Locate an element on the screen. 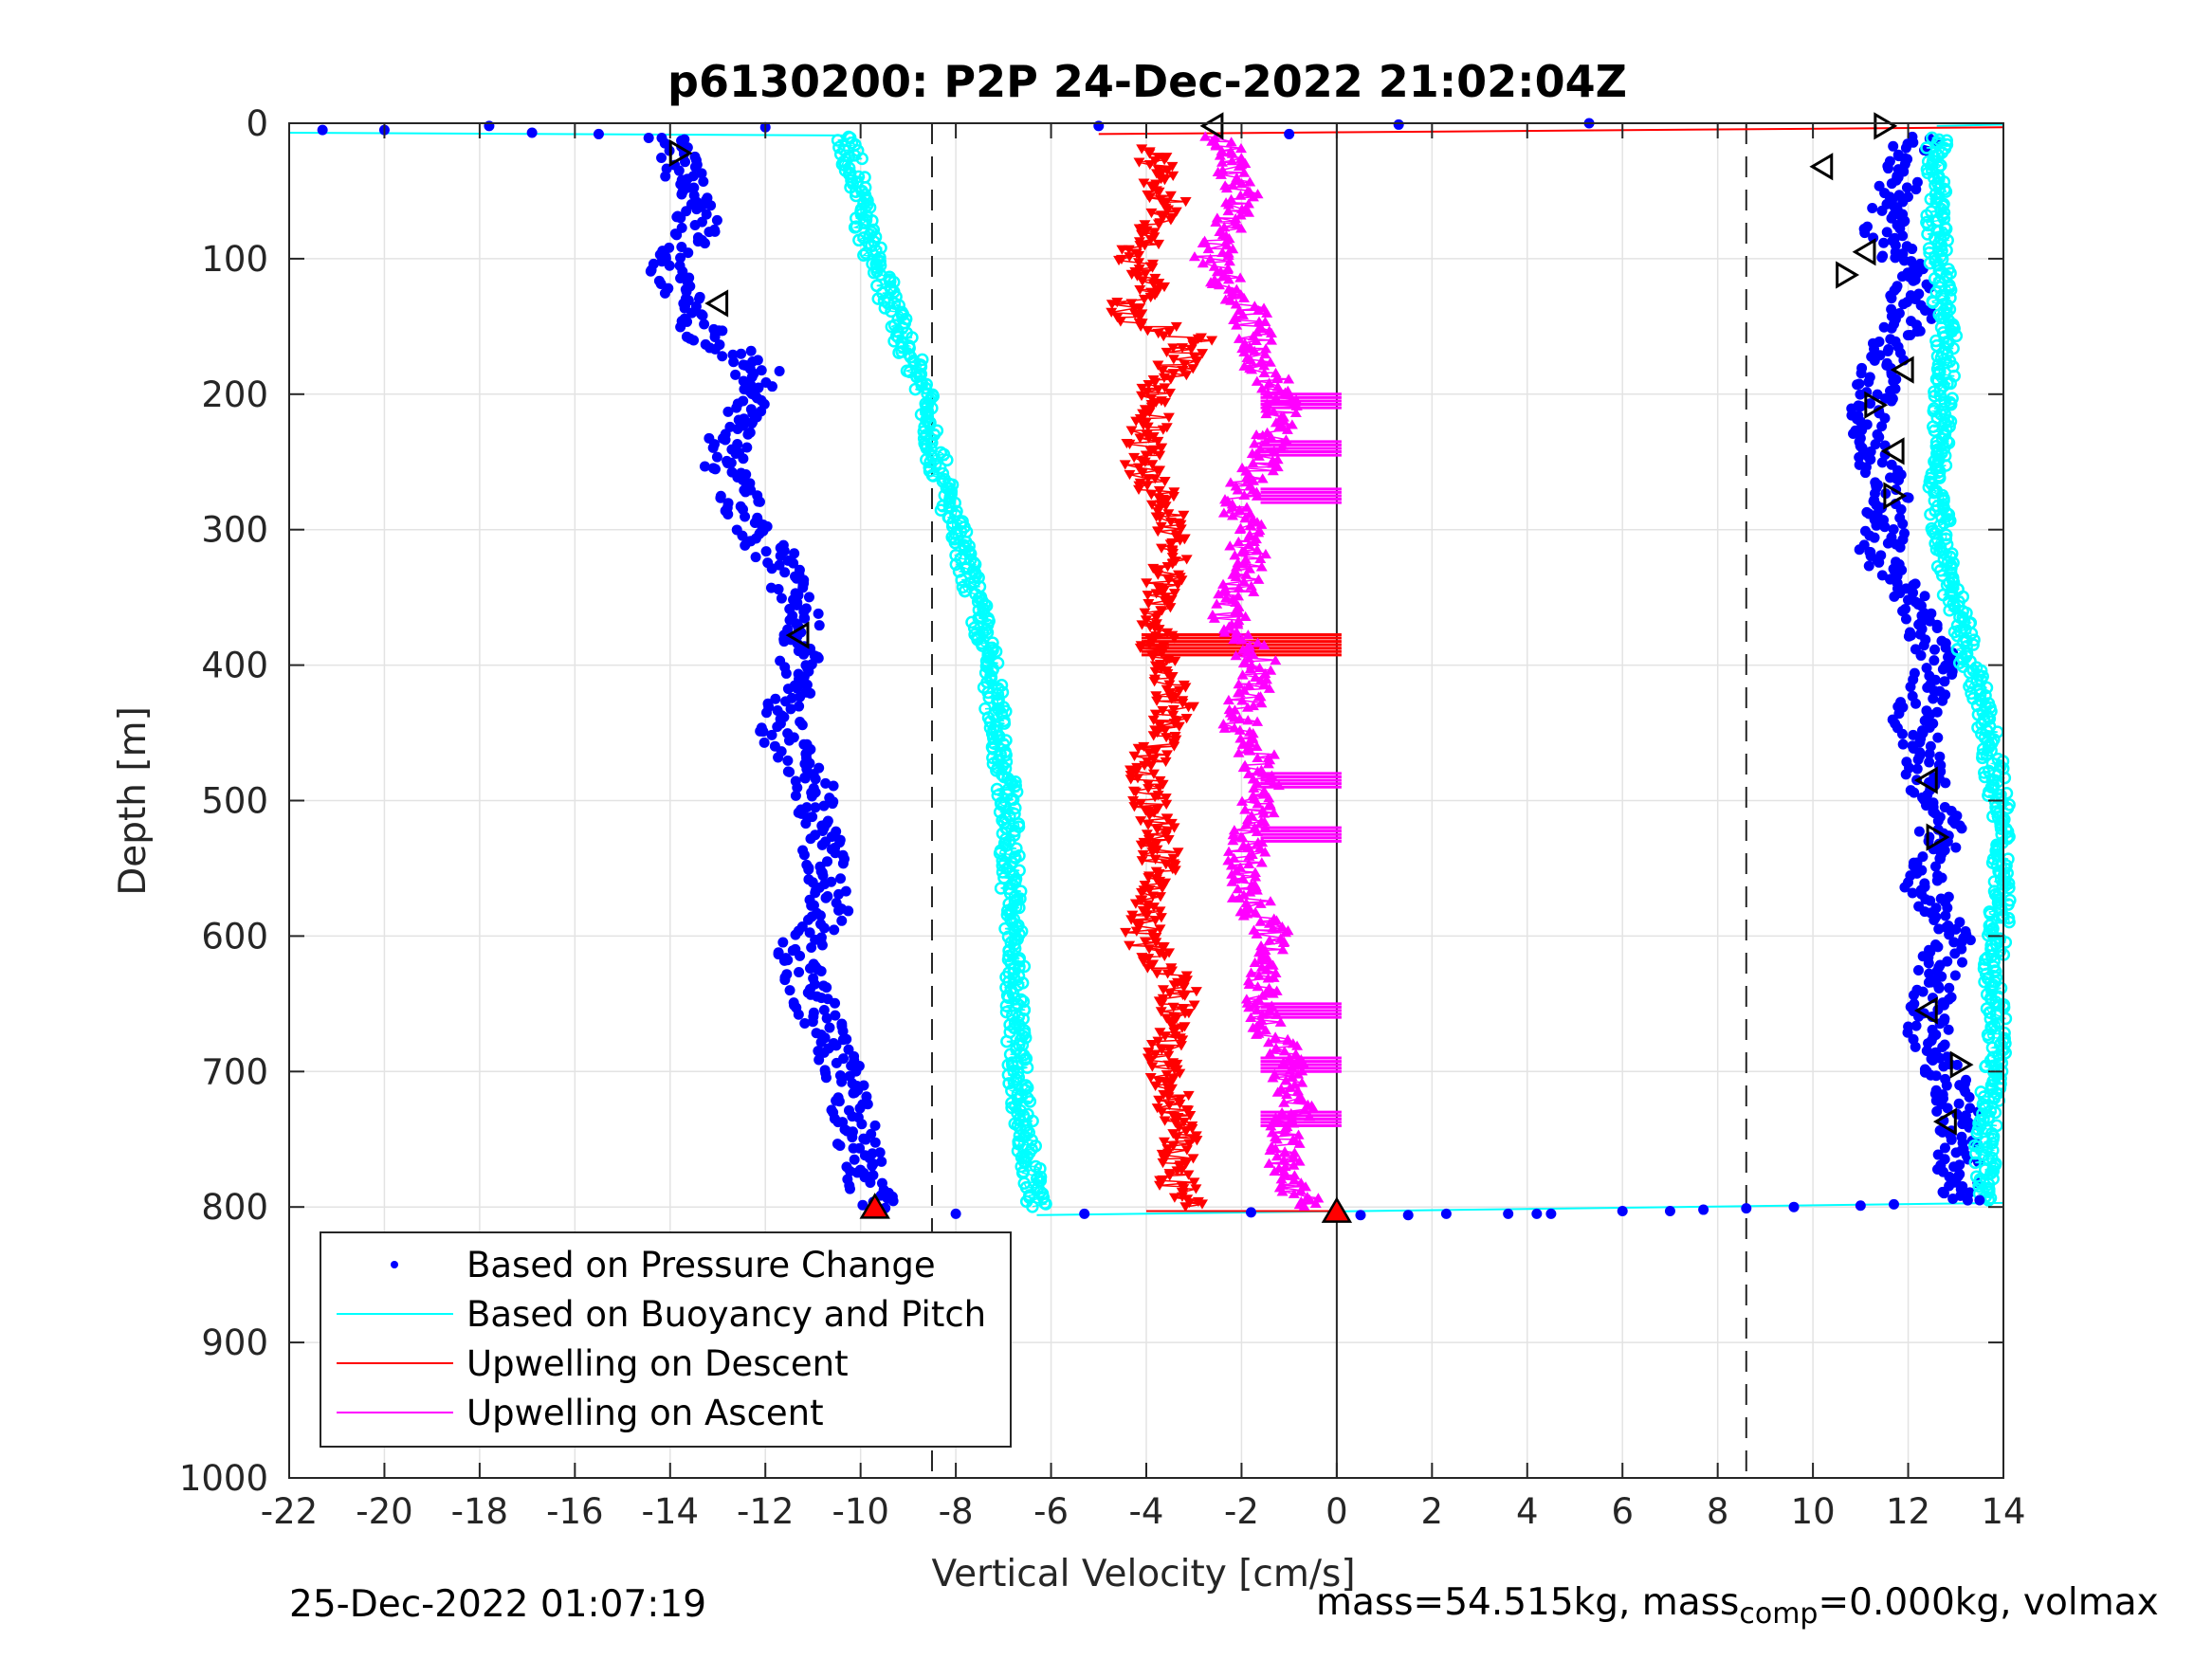  x-tick-label: 6 is located at coordinates (1622, 1511).